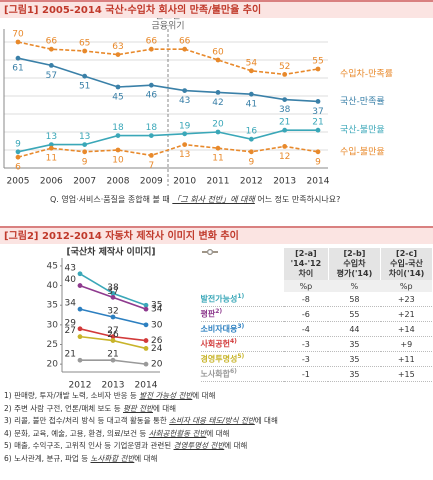 This screenshot has height=480, width=433. What do you see at coordinates (242, 264) in the screenshot?
I see `header-cell` at bounding box center [242, 264].